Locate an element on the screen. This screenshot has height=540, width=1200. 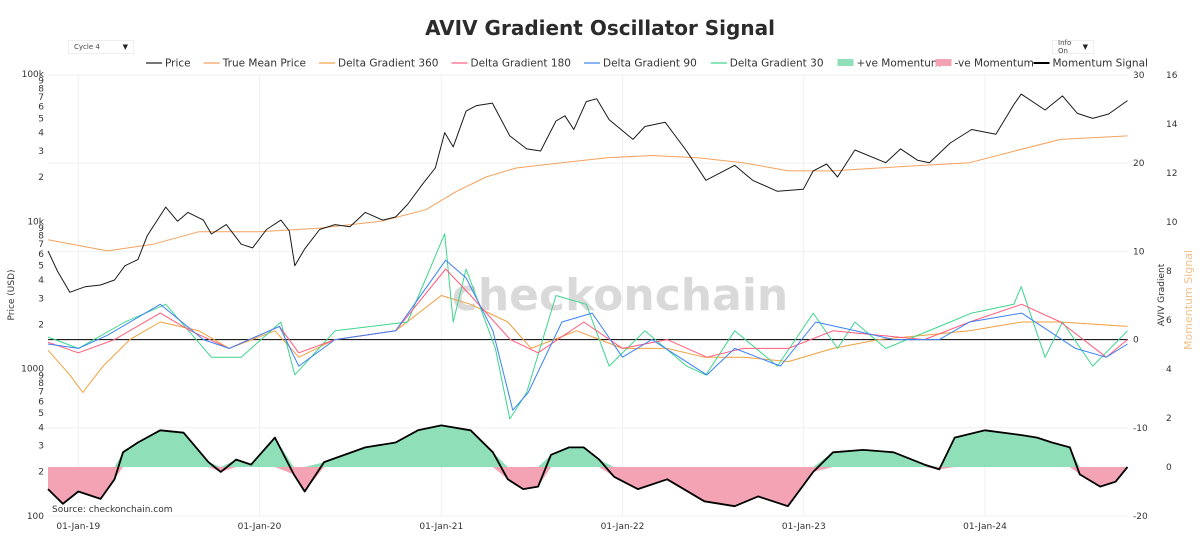
right-axis2-title: Momentum Signal is located at coordinates (1188, 300).